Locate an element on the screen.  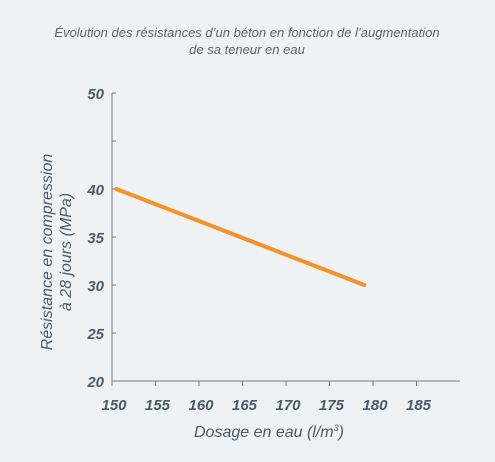
y-tick-labels: 20 25 30 35 40 50 is located at coordinates (95, 238).